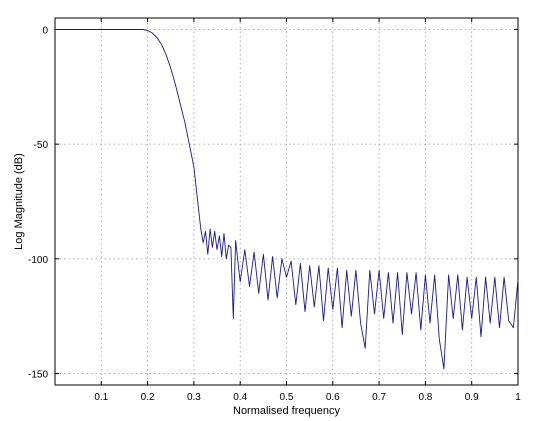 The width and height of the screenshot is (535, 421). Describe the element at coordinates (101, 397) in the screenshot. I see `x-tick-label: 0.1` at that location.